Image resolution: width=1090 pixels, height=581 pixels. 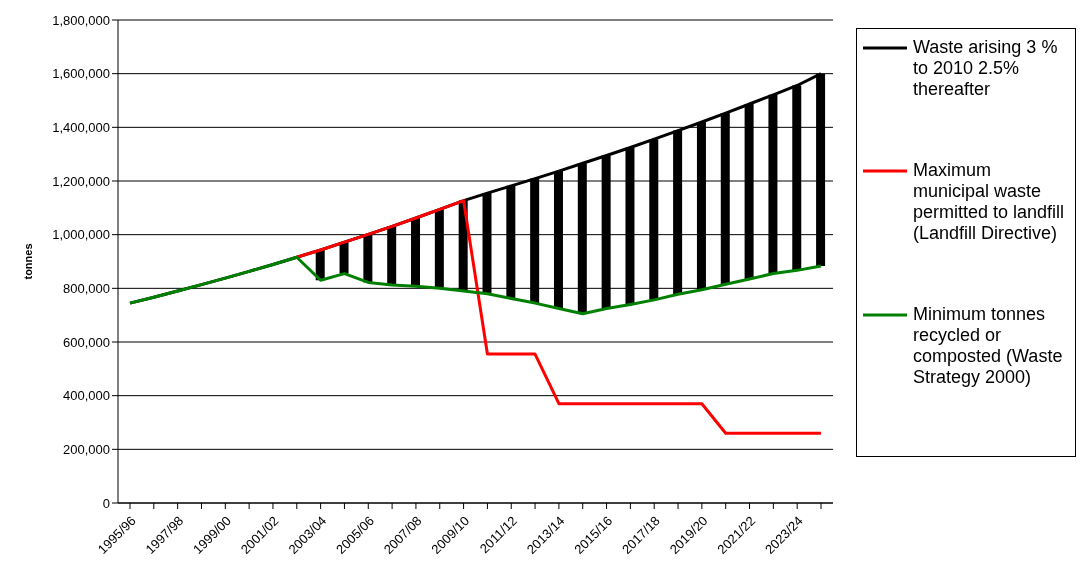 What do you see at coordinates (27, 261) in the screenshot?
I see `y-axis-title: tonnes` at bounding box center [27, 261].